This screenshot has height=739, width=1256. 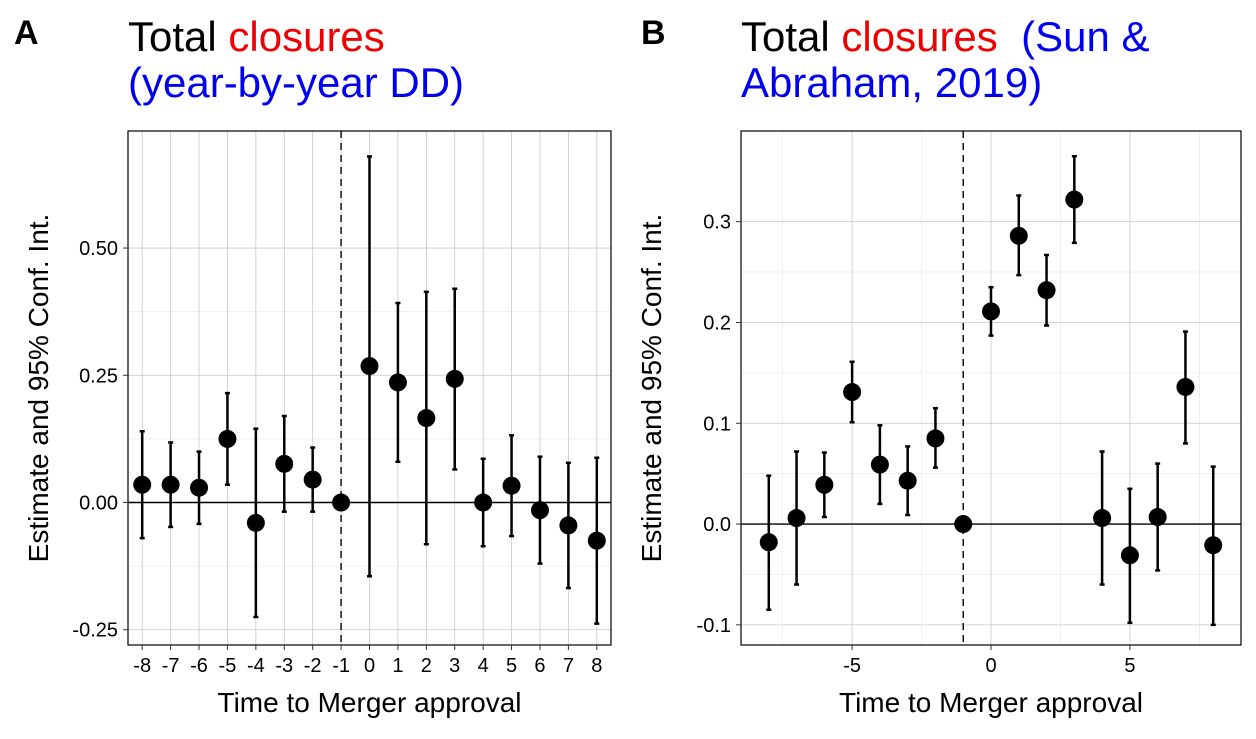 I want to click on panel-a-title-text: Total, so click(x=178, y=36).